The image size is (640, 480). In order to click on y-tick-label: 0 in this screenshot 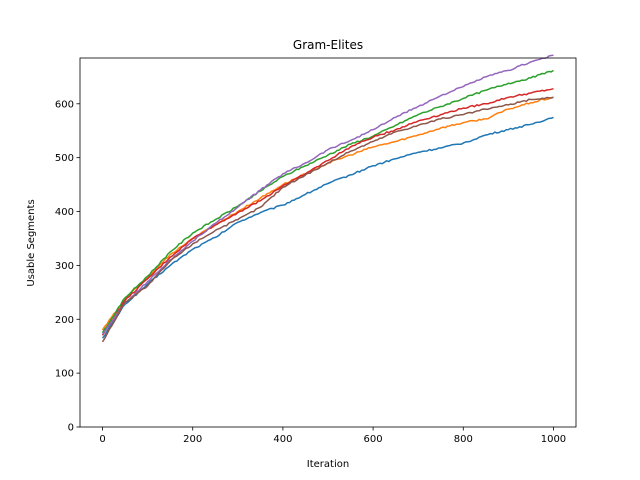, I will do `click(71, 428)`.